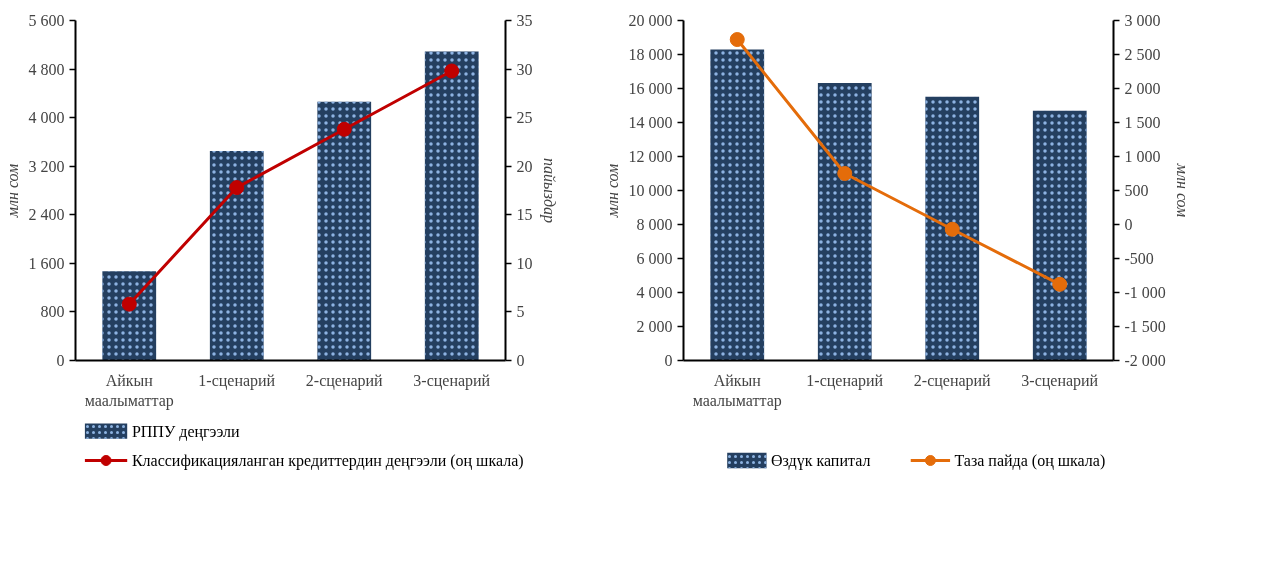 This screenshot has width=1268, height=576. Describe the element at coordinates (46, 20) in the screenshot. I see `y-tick-label: 5 600` at that location.